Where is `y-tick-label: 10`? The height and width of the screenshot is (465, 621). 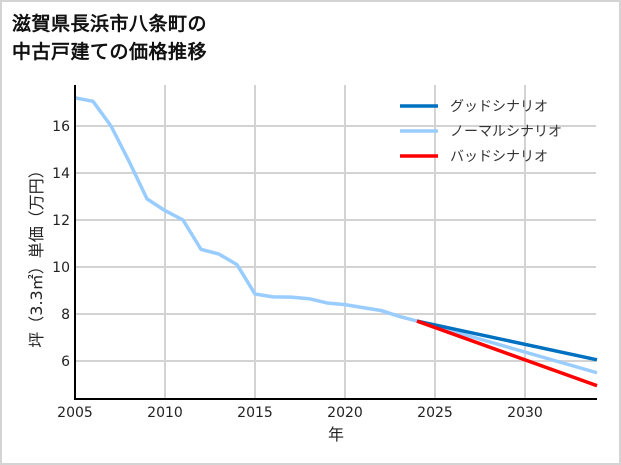
y-tick-label: 10 is located at coordinates (61, 268).